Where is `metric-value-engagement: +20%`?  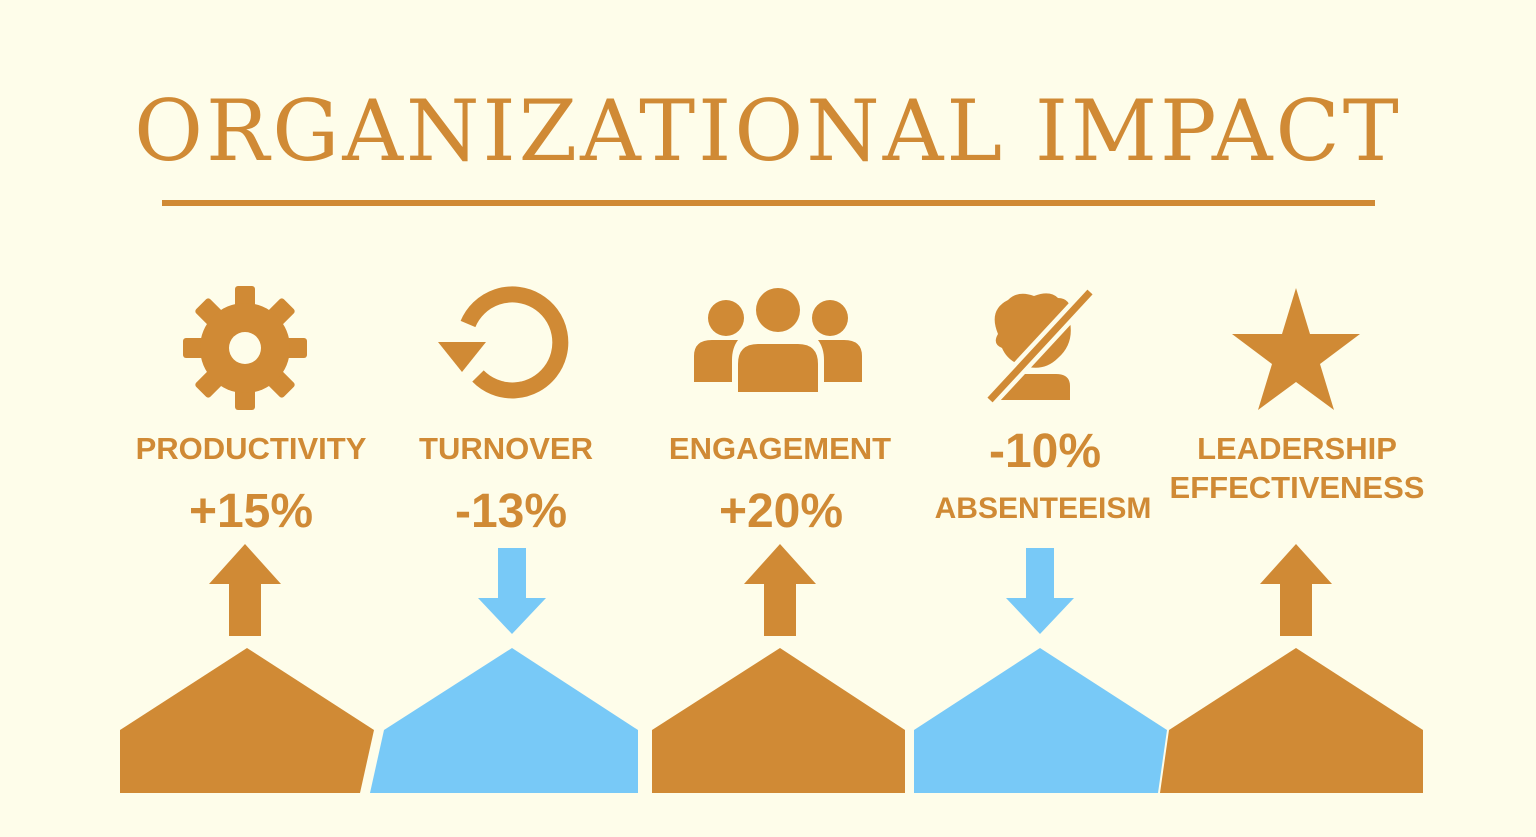 metric-value-engagement: +20% is located at coordinates (781, 511).